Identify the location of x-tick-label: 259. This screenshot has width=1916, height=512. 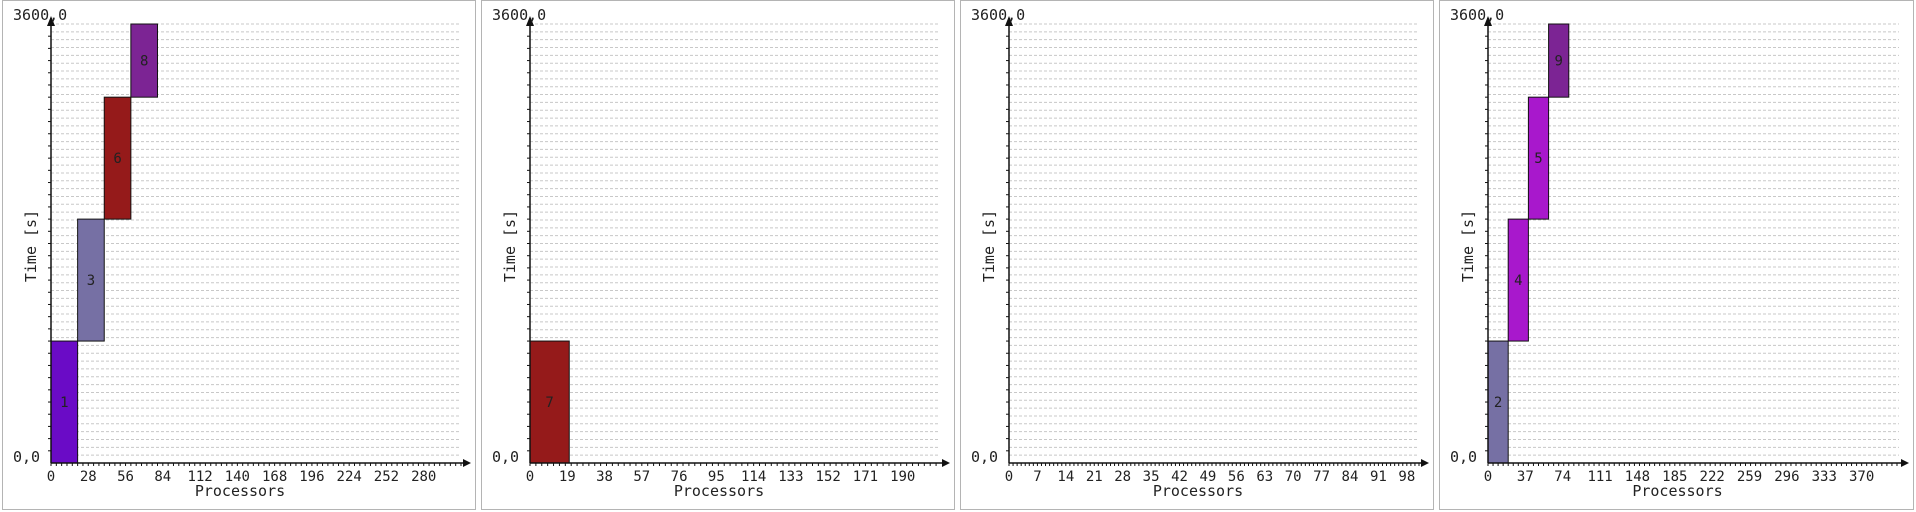
(1749, 477).